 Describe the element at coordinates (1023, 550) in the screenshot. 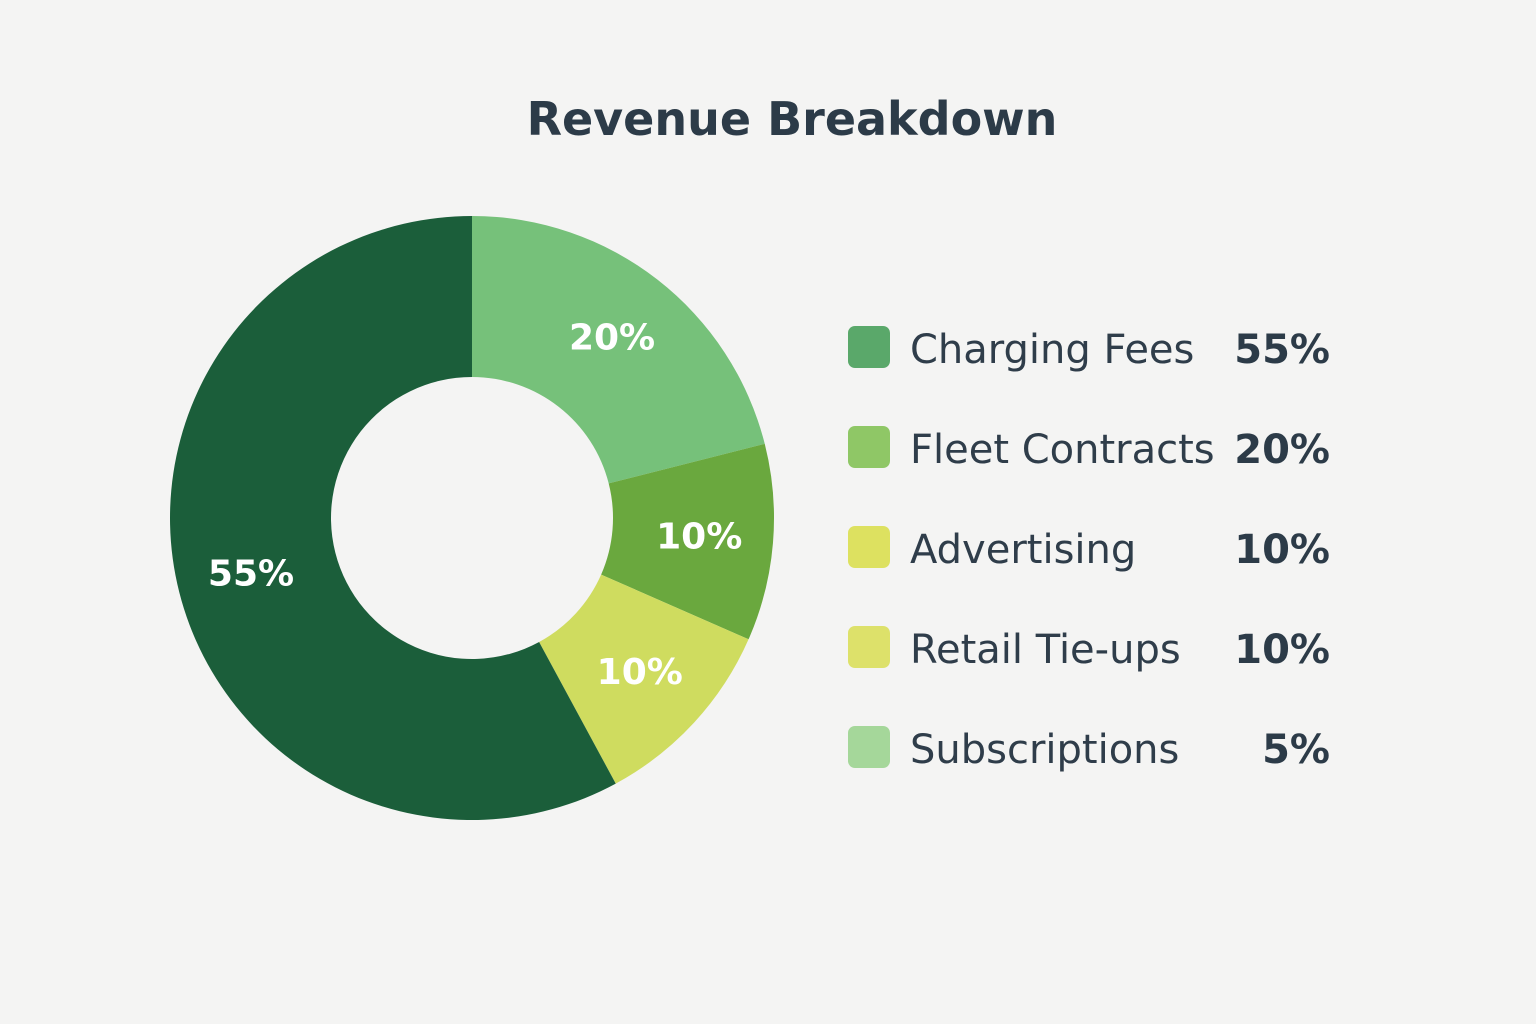

I see `legend-label: Advertising` at that location.